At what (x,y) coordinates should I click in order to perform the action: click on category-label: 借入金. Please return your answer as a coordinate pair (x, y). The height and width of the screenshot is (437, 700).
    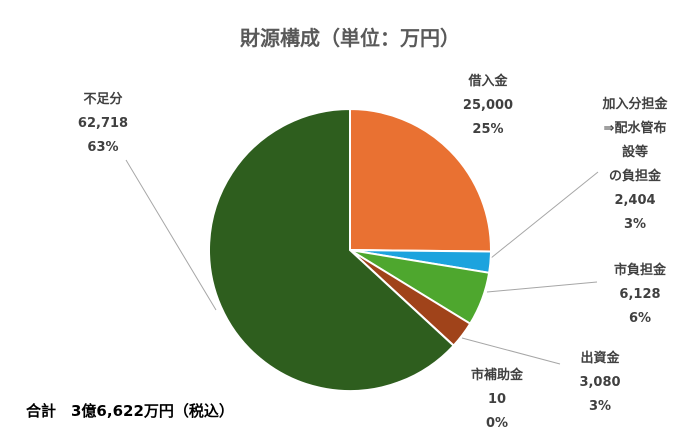
    Looking at the image, I should click on (488, 81).